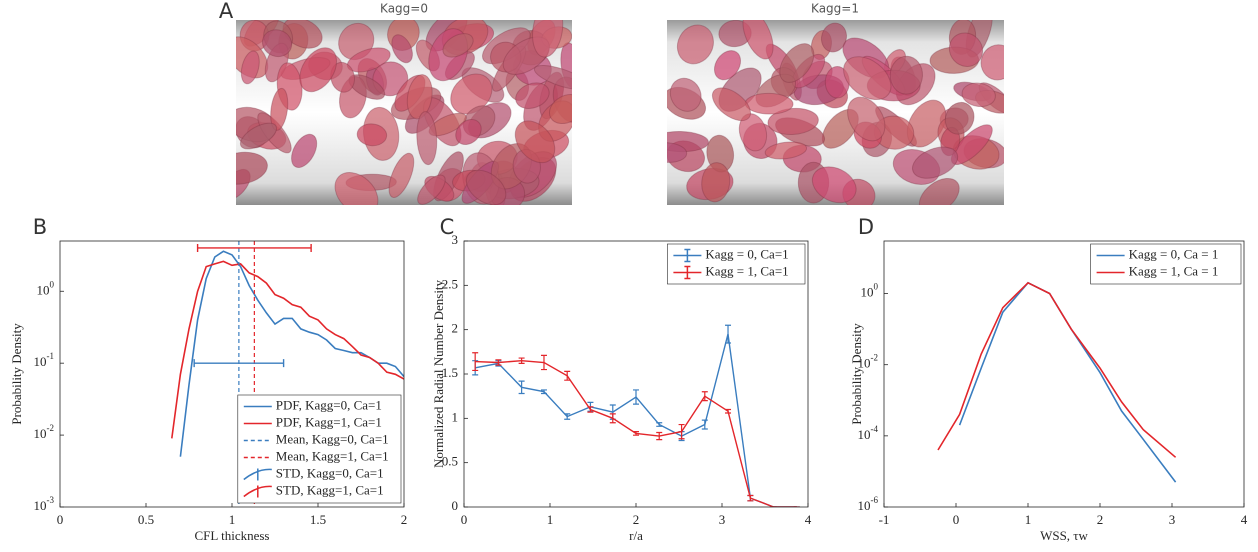  Describe the element at coordinates (455, 416) in the screenshot. I see `y-tick-label: 1` at that location.